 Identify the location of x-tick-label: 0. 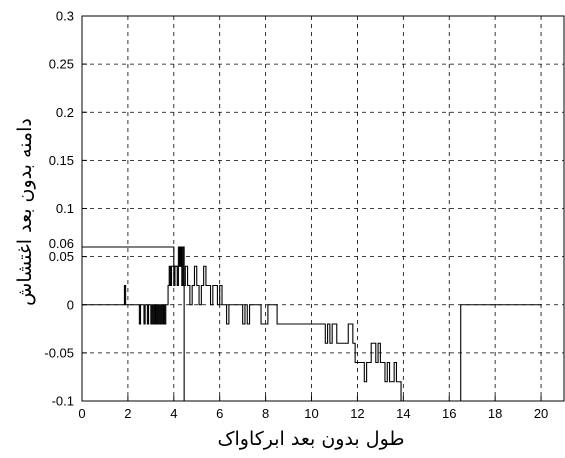
(81, 413).